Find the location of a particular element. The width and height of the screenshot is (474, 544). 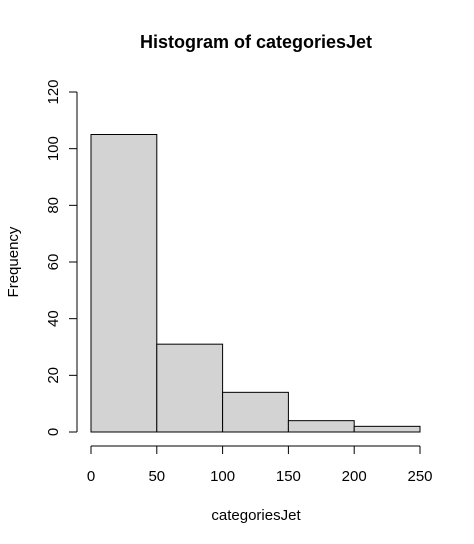

x-tick-label: 150 is located at coordinates (288, 476).